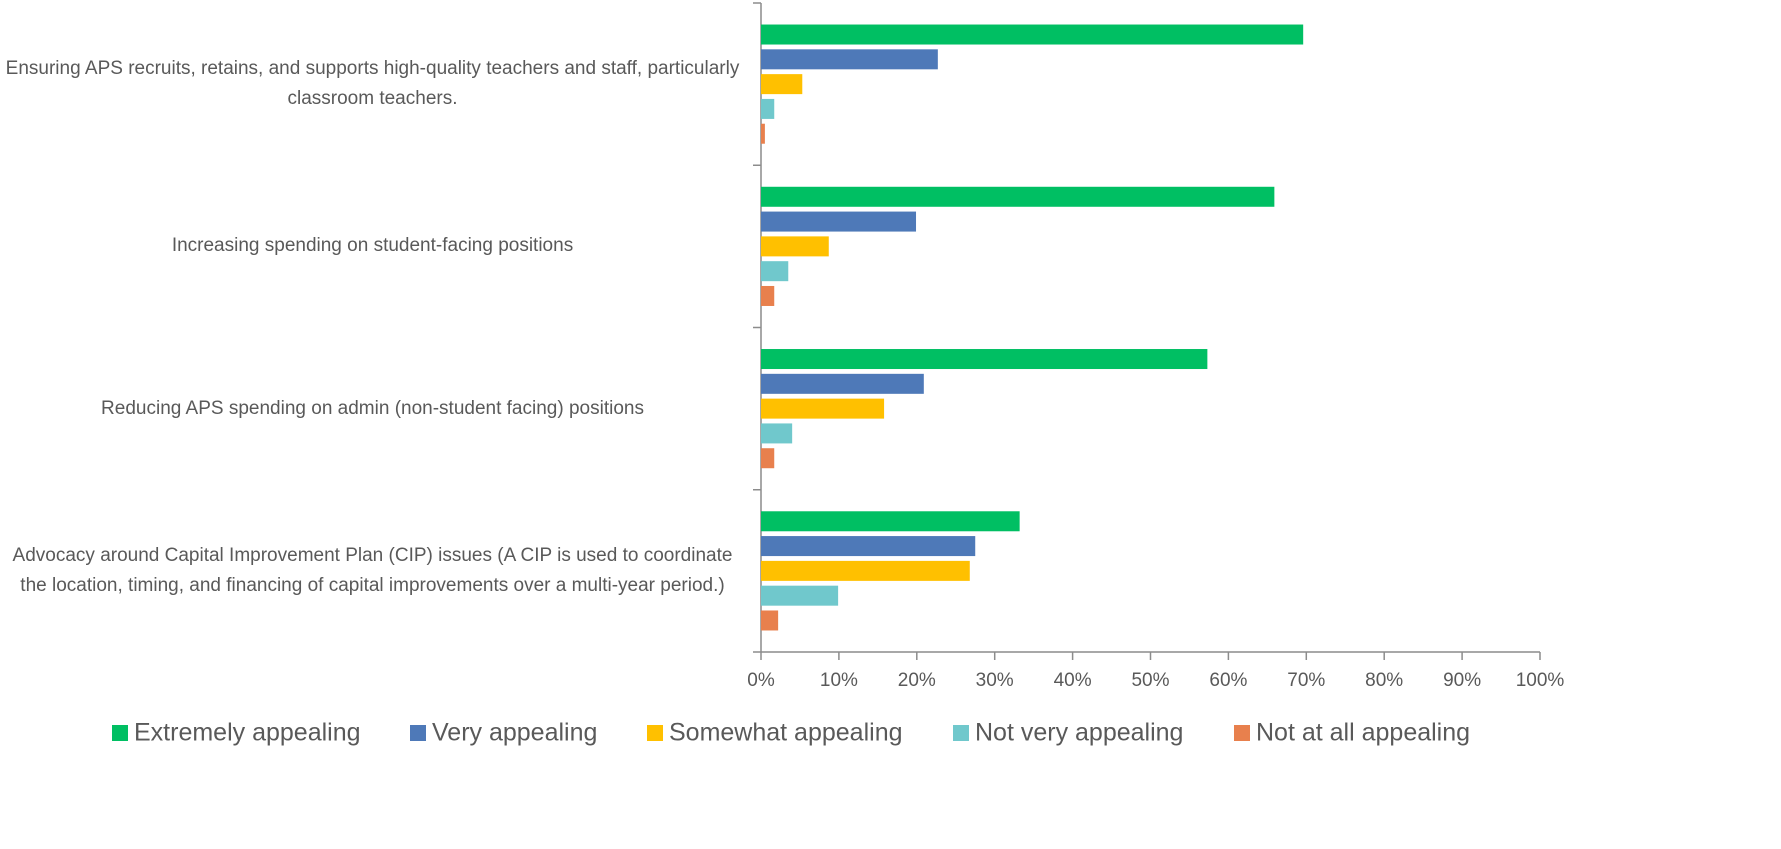  What do you see at coordinates (1363, 733) in the screenshot?
I see `legend-label: Not at all appealing` at bounding box center [1363, 733].